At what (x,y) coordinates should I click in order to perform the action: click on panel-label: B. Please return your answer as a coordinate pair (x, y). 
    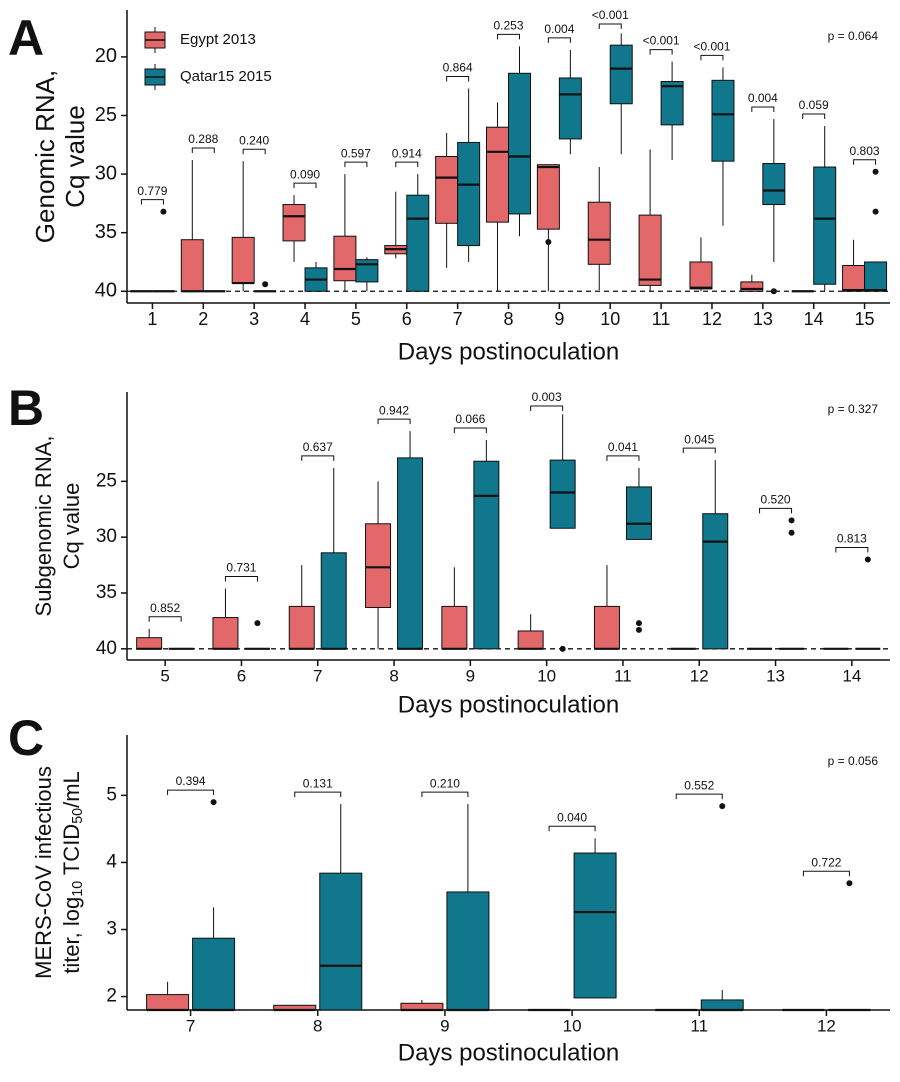
    Looking at the image, I should click on (26, 408).